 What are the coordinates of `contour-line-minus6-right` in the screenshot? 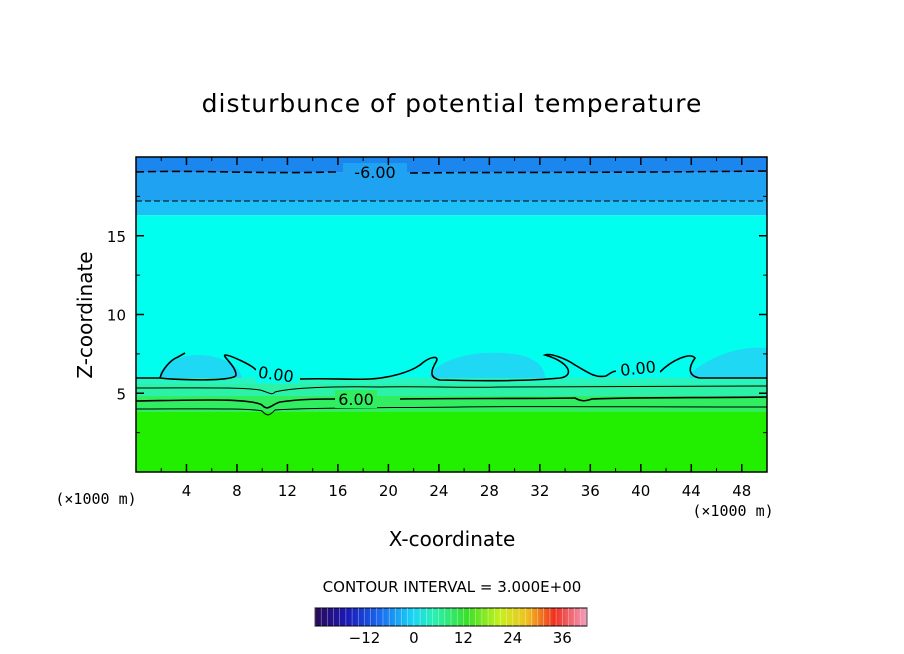 It's located at (588, 172).